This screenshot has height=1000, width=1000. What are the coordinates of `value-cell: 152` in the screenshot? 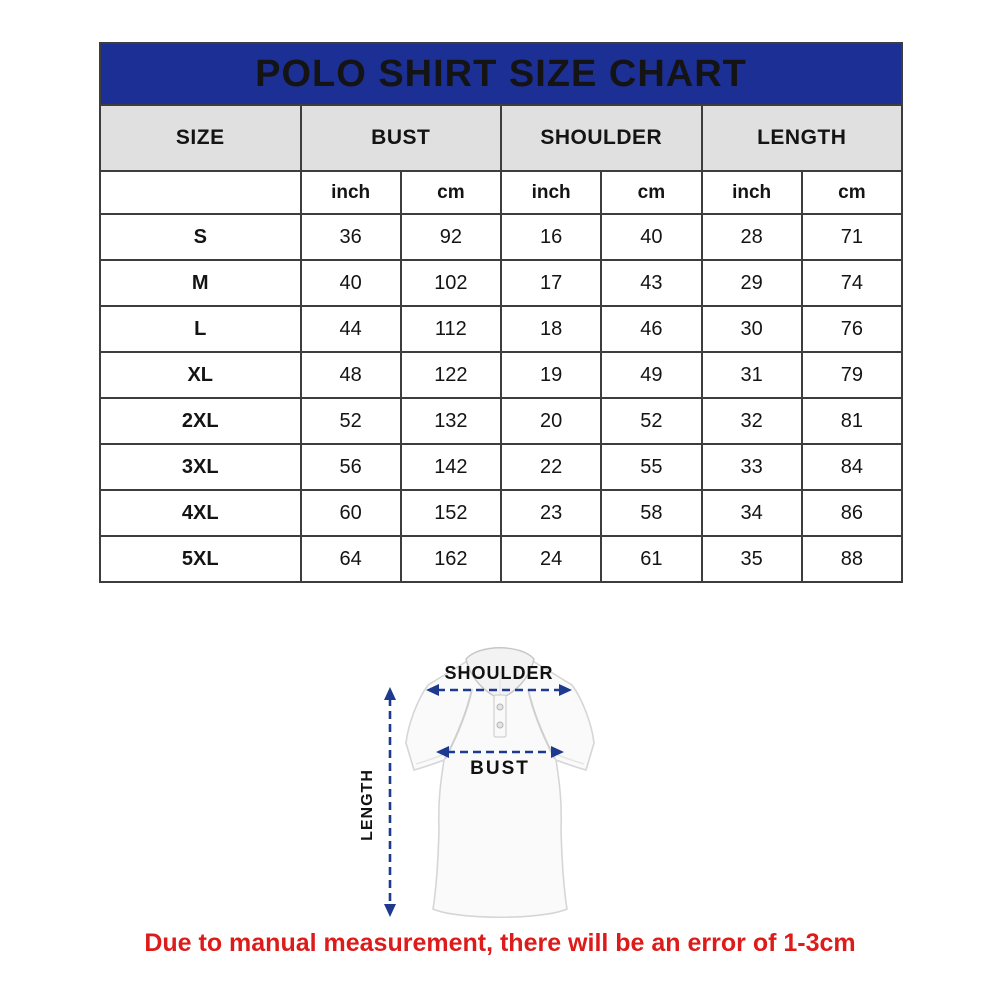 It's located at (451, 513).